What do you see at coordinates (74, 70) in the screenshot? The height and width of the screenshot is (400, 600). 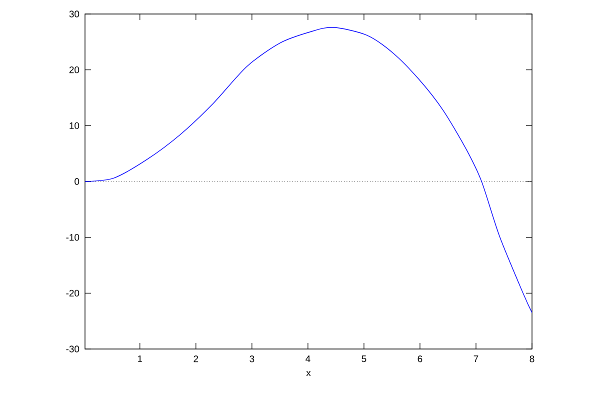 I see `y-tick-label: 20` at bounding box center [74, 70].